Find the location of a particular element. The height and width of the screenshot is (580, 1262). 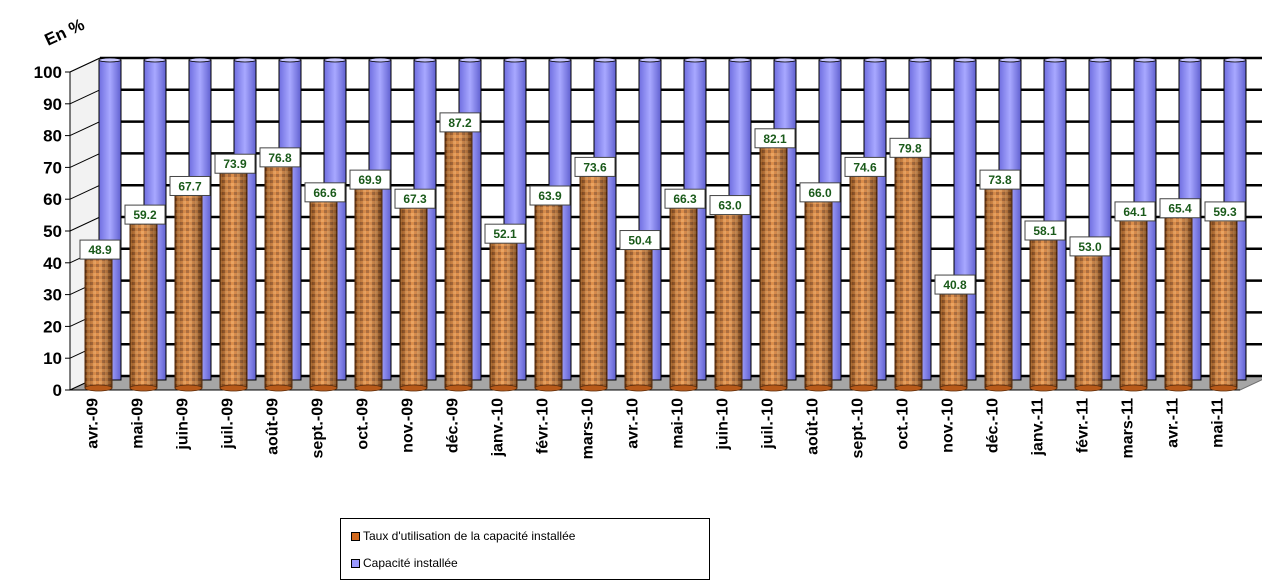

data-label: 87.2 is located at coordinates (460, 123).